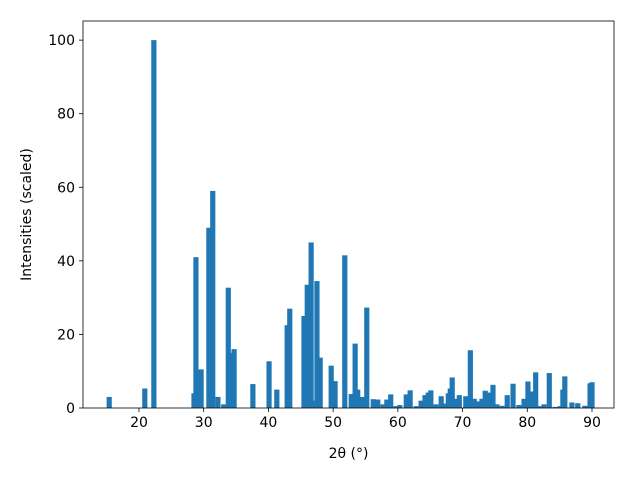 The height and width of the screenshot is (480, 640). I want to click on y-tick-label: 80, so click(66, 115).